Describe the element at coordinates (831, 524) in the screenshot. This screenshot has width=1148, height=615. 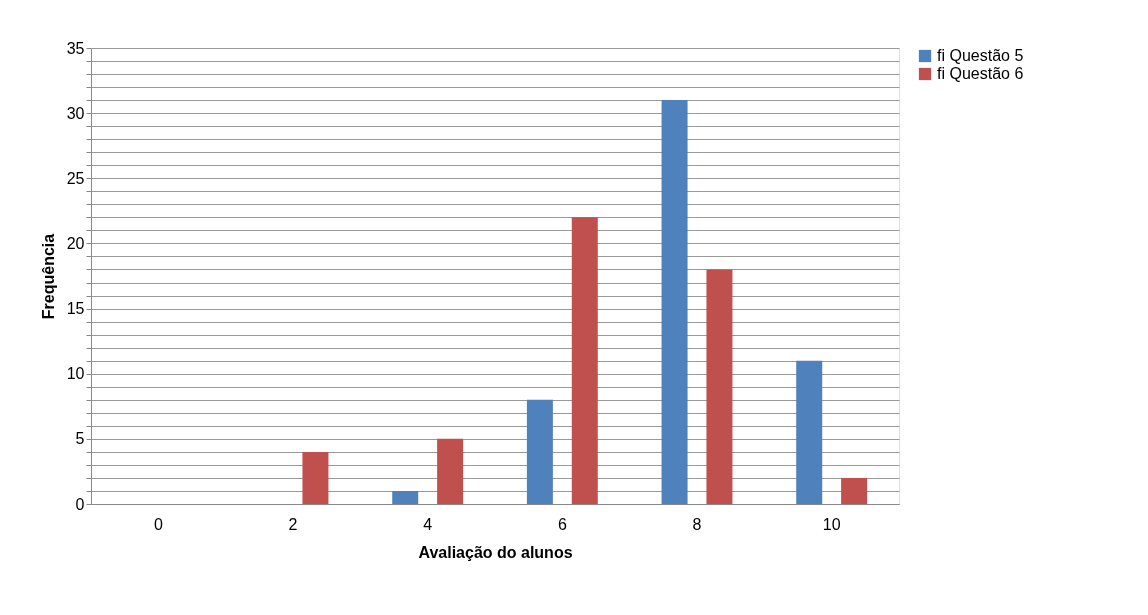
I see `x-tick-label: 10` at that location.